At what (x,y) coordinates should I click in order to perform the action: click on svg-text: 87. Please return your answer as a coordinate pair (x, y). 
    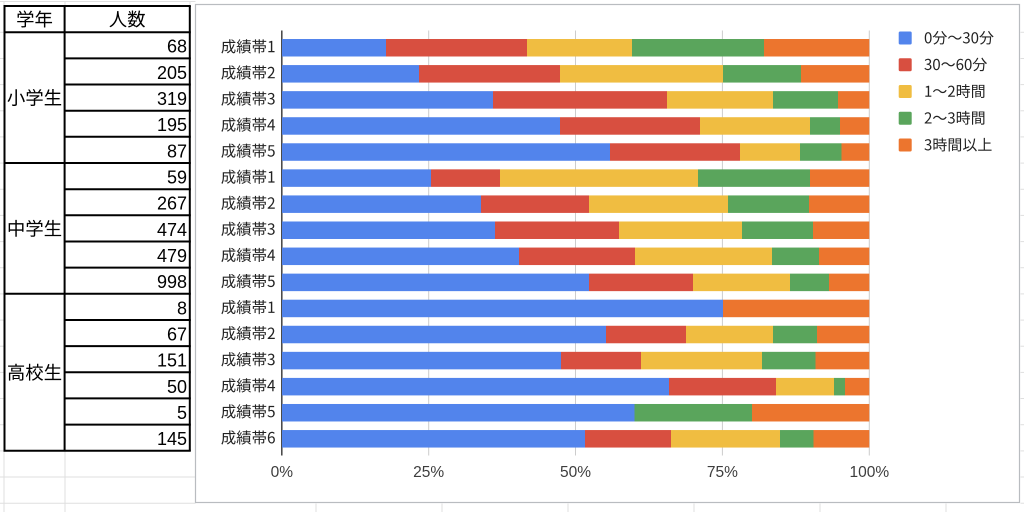
    Looking at the image, I should click on (177, 151).